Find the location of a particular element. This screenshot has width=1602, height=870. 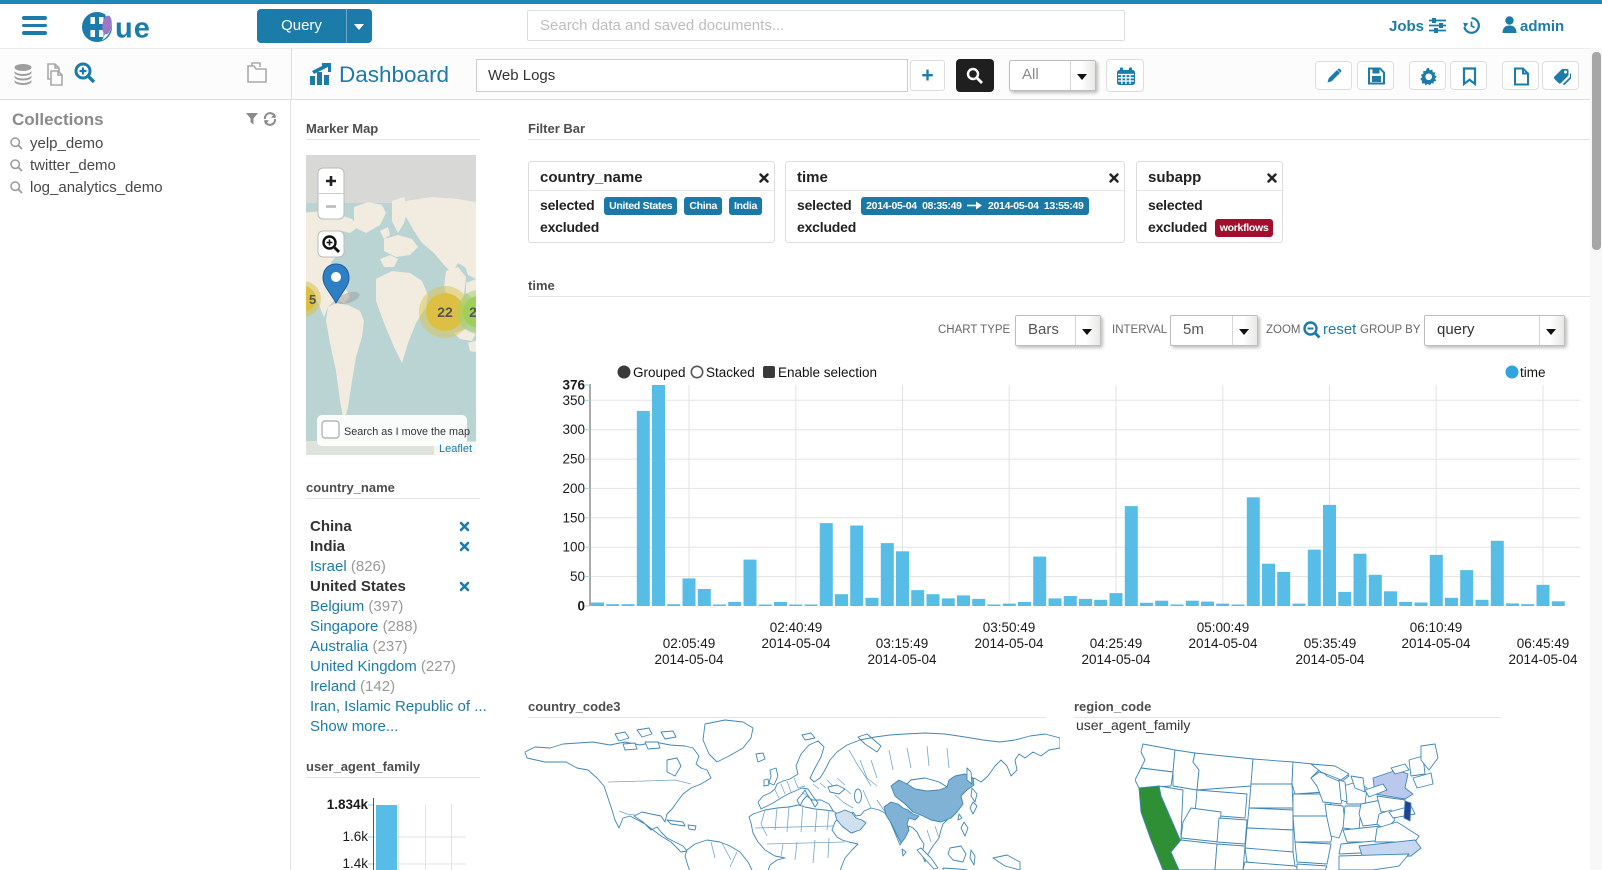

svg-text: 06:45:49 is located at coordinates (1543, 643).